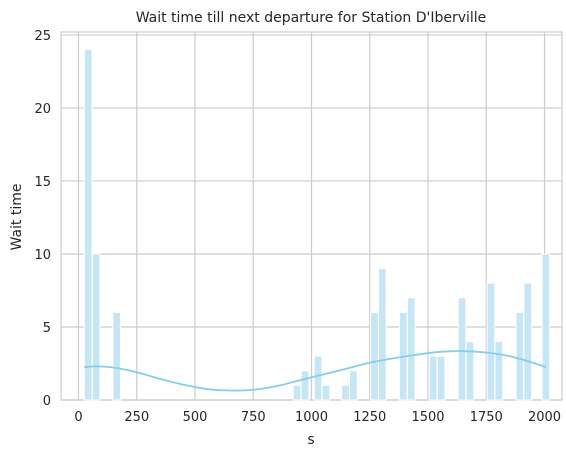 The height and width of the screenshot is (457, 566). I want to click on y-tick-label: 25, so click(42, 36).